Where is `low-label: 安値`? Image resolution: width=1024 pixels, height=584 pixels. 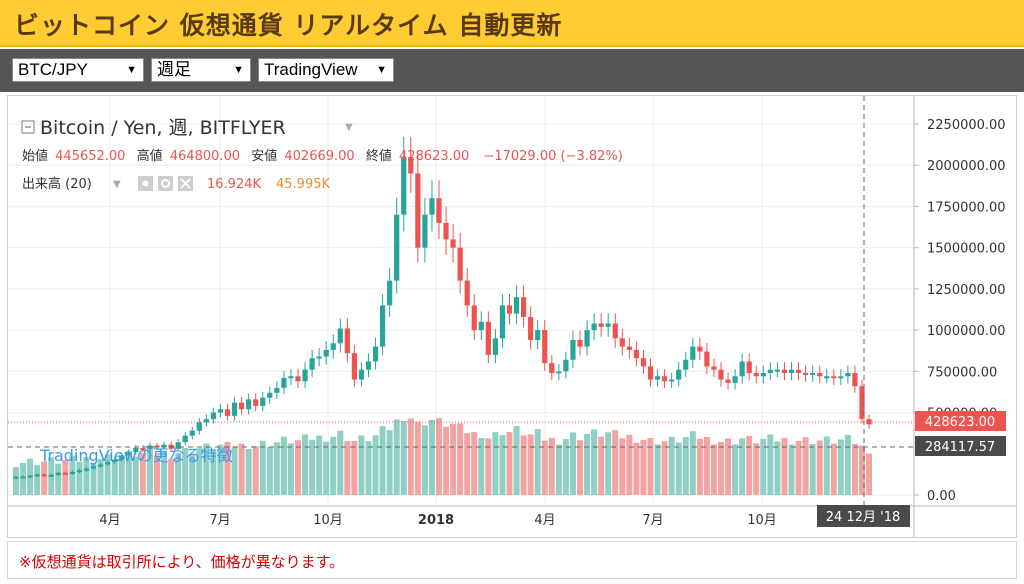 low-label: 安値 is located at coordinates (264, 156).